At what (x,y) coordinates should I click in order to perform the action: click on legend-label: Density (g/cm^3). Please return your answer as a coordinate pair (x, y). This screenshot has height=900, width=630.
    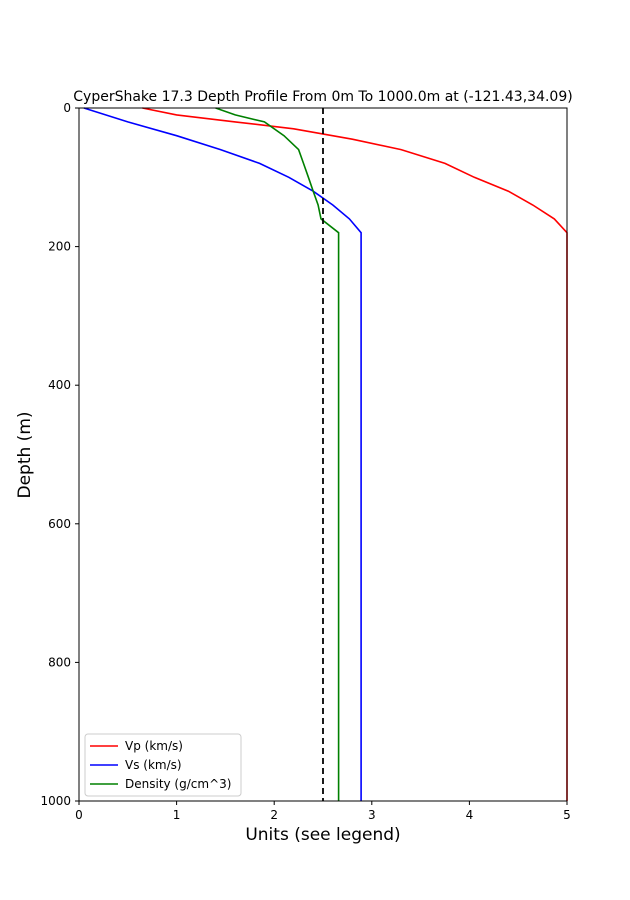
    Looking at the image, I should click on (178, 784).